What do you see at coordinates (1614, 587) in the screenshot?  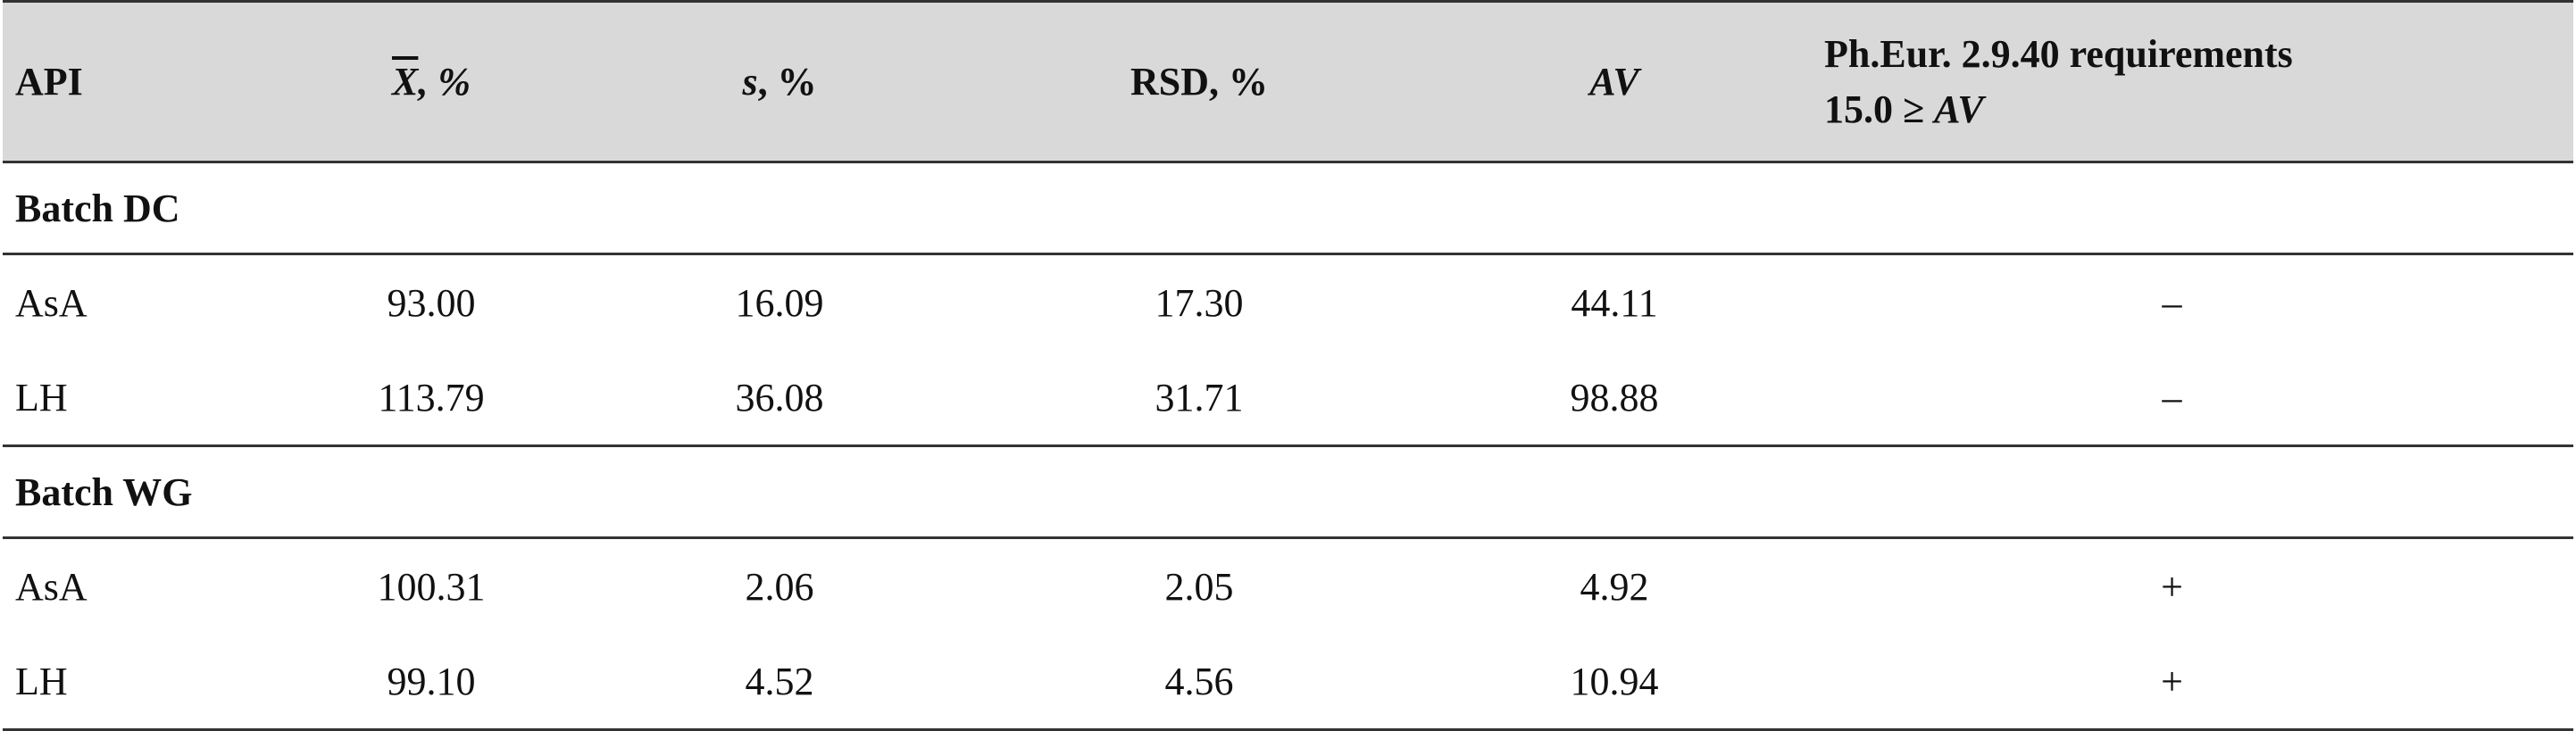 I see `cell-av: 4.92` at bounding box center [1614, 587].